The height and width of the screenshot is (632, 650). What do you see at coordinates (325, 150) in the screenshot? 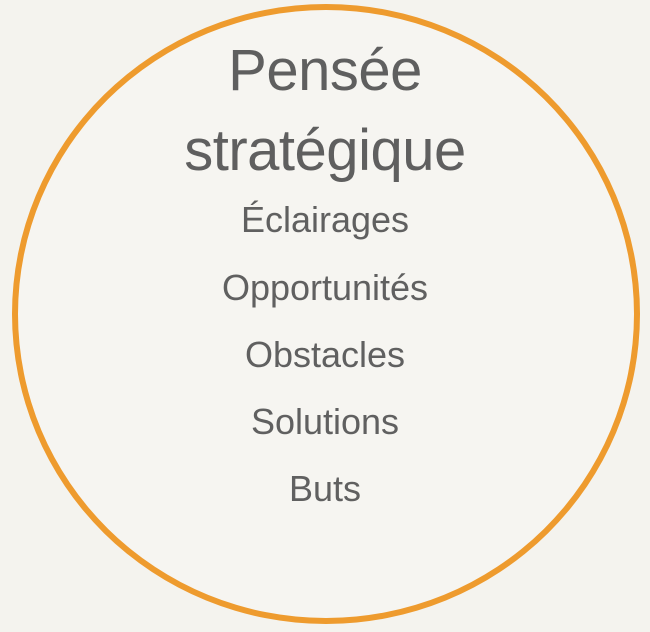
I see `title-line-2: stratégique` at bounding box center [325, 150].